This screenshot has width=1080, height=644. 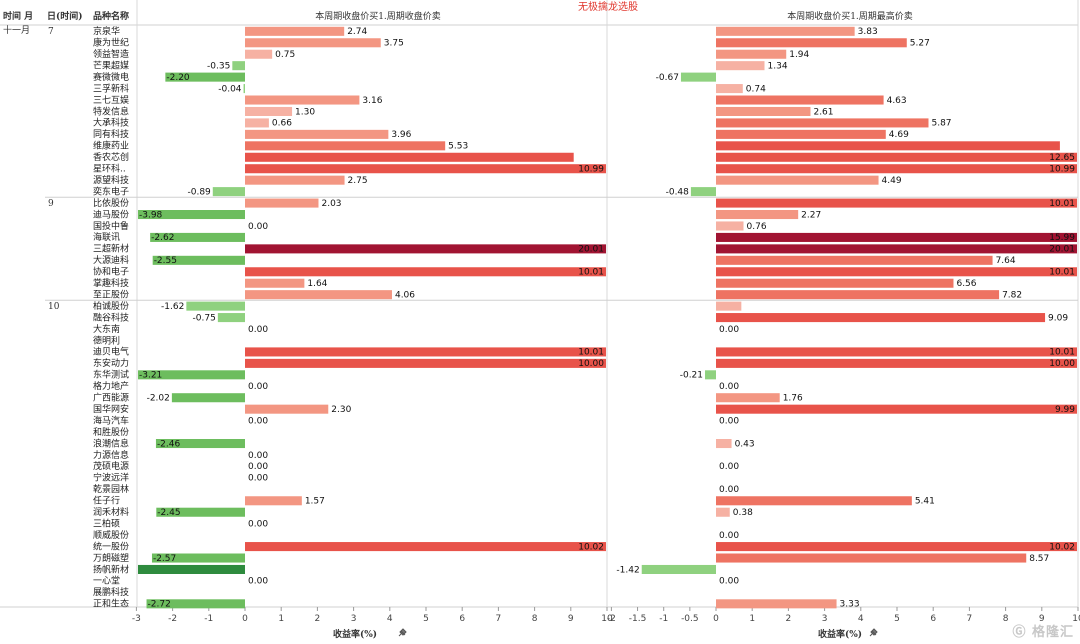 I want to click on day-label: 9, so click(x=51, y=204).